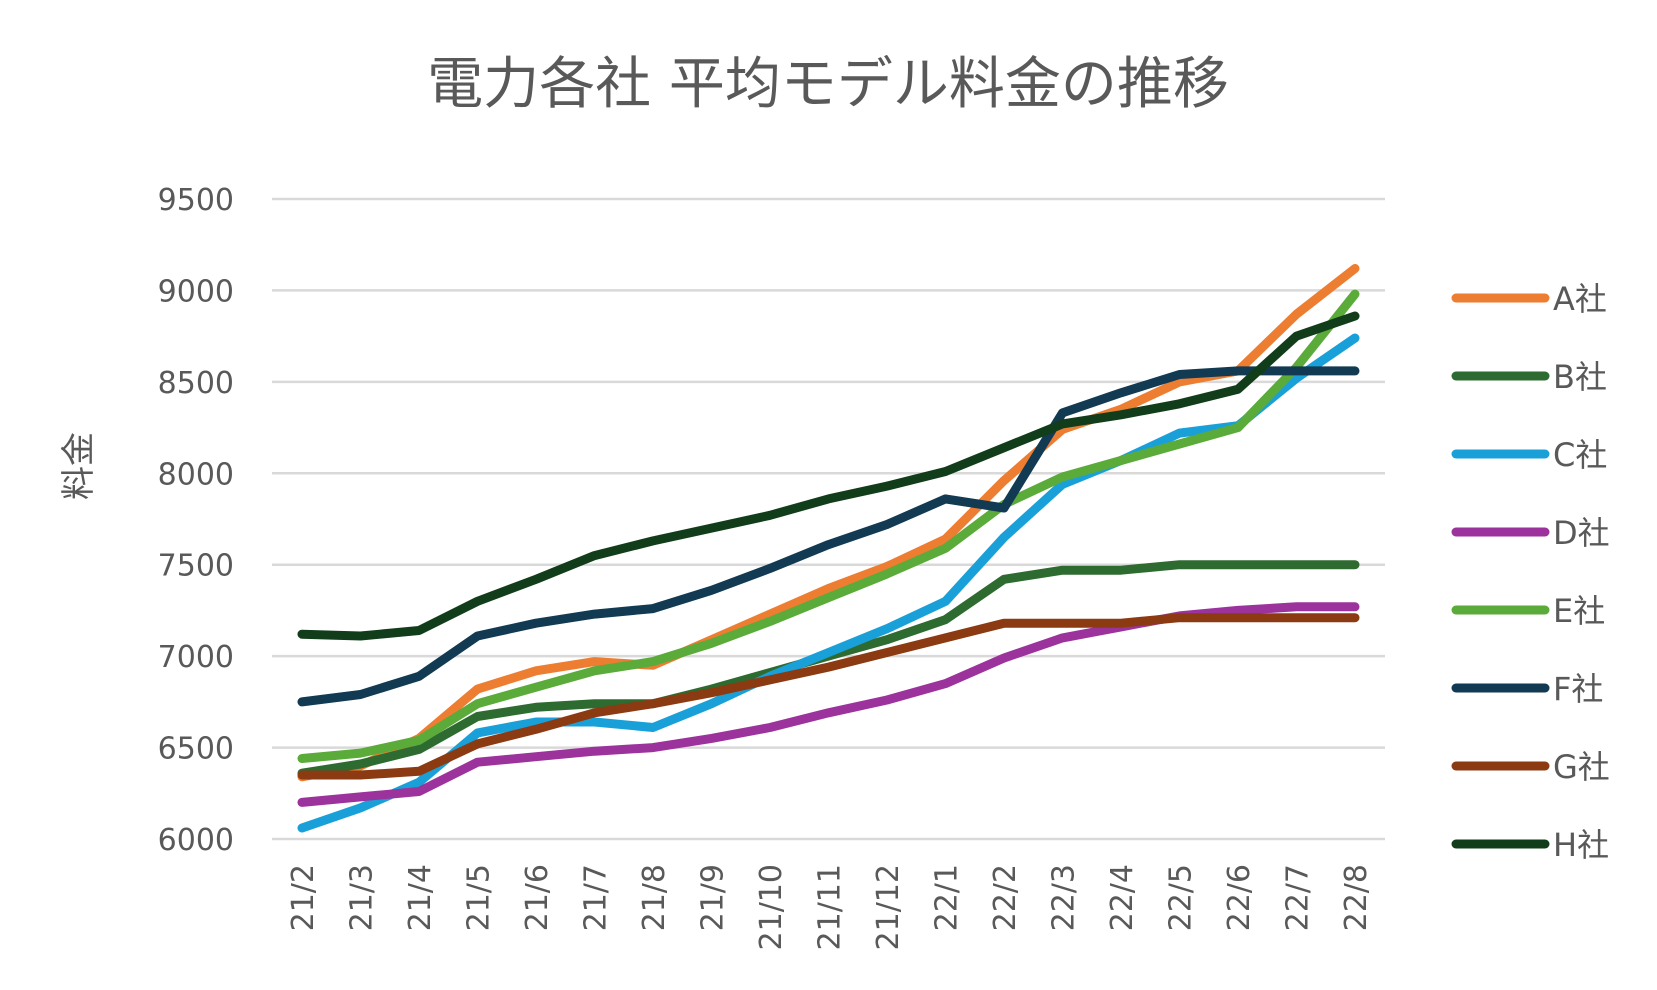 This screenshot has width=1657, height=990. I want to click on x-tick-label: 22/2, so click(1005, 897).